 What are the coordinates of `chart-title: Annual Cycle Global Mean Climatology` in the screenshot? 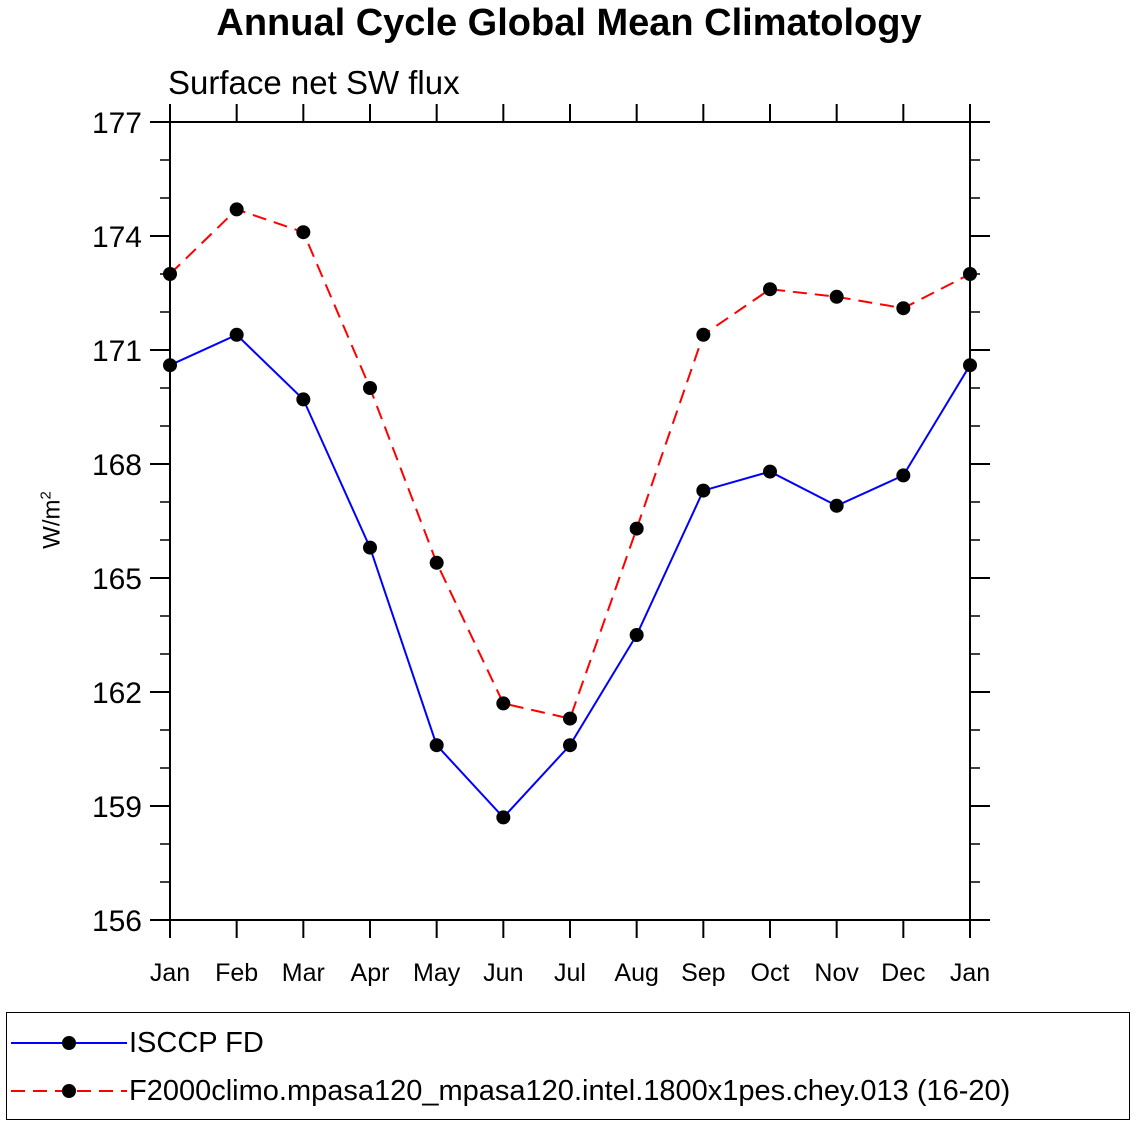 It's located at (569, 23).